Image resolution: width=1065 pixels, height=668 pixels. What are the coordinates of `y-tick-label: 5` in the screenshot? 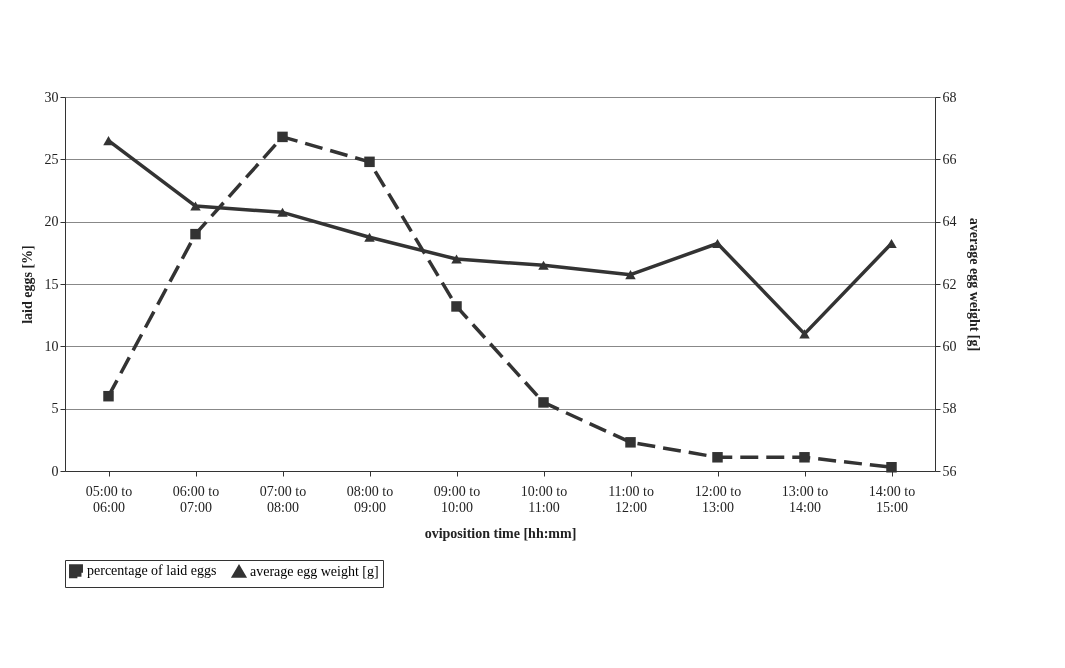 It's located at (55, 409).